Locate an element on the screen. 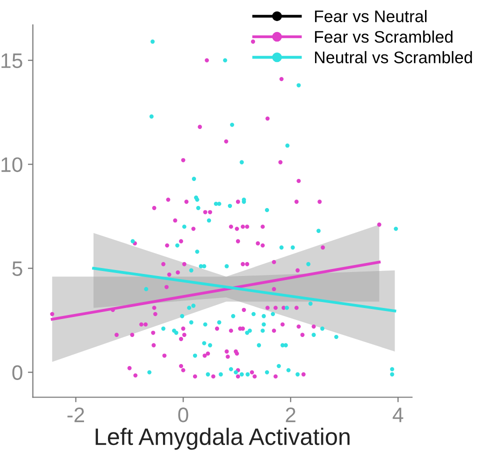 The width and height of the screenshot is (483, 454). x-tick-label: 2 is located at coordinates (291, 415).